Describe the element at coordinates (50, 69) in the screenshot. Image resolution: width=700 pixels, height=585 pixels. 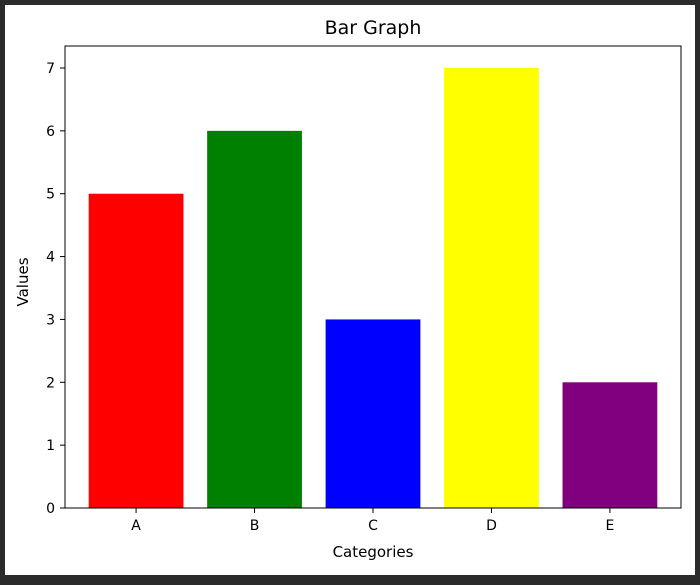
I see `y-tick-label: 7` at that location.